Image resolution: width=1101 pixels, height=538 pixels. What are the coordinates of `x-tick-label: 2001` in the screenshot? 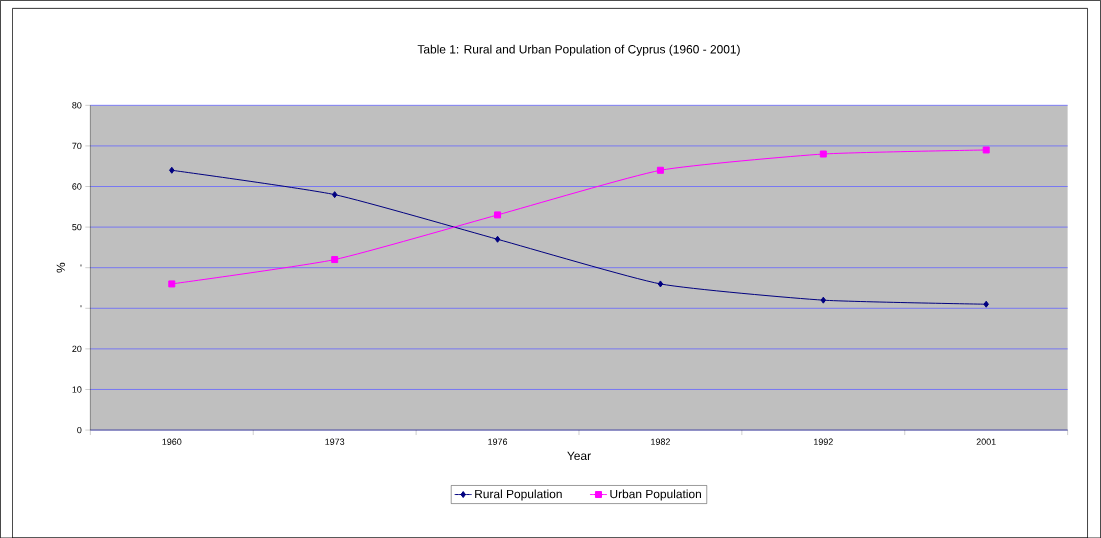 It's located at (986, 441).